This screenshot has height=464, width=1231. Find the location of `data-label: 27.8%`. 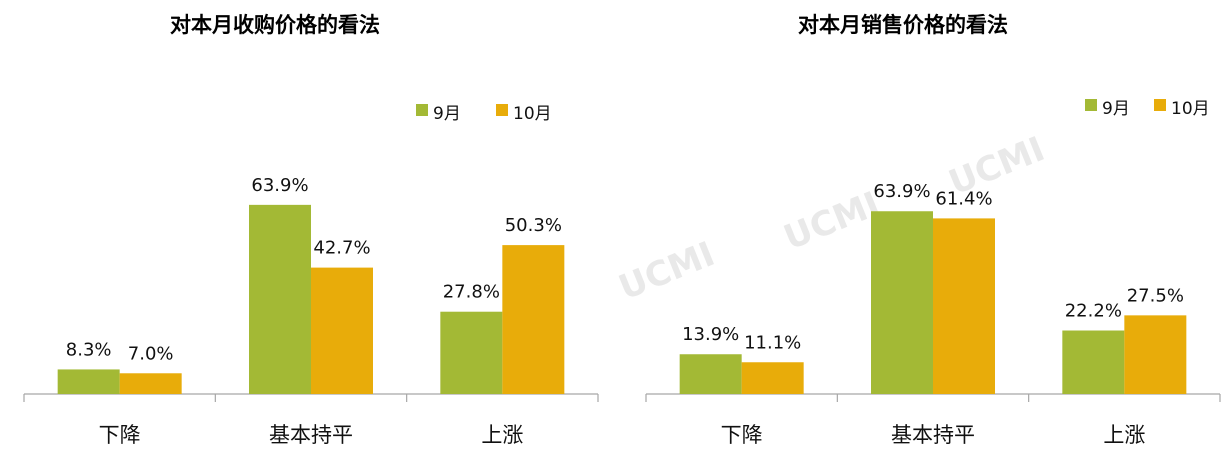

data-label: 27.8% is located at coordinates (471, 292).